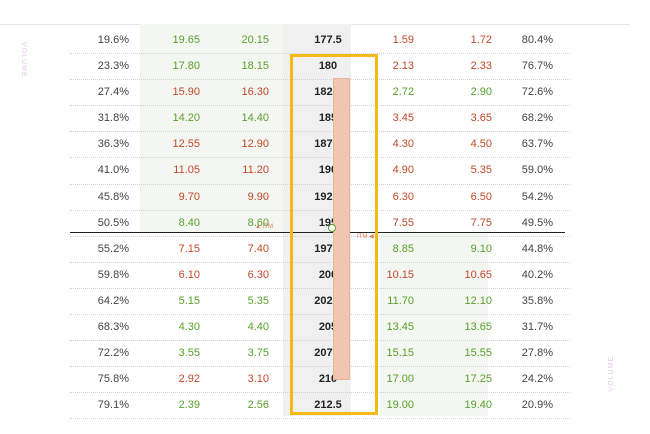 The image size is (650, 434). What do you see at coordinates (258, 248) in the screenshot?
I see `call-ask-cell: 7.40` at bounding box center [258, 248].